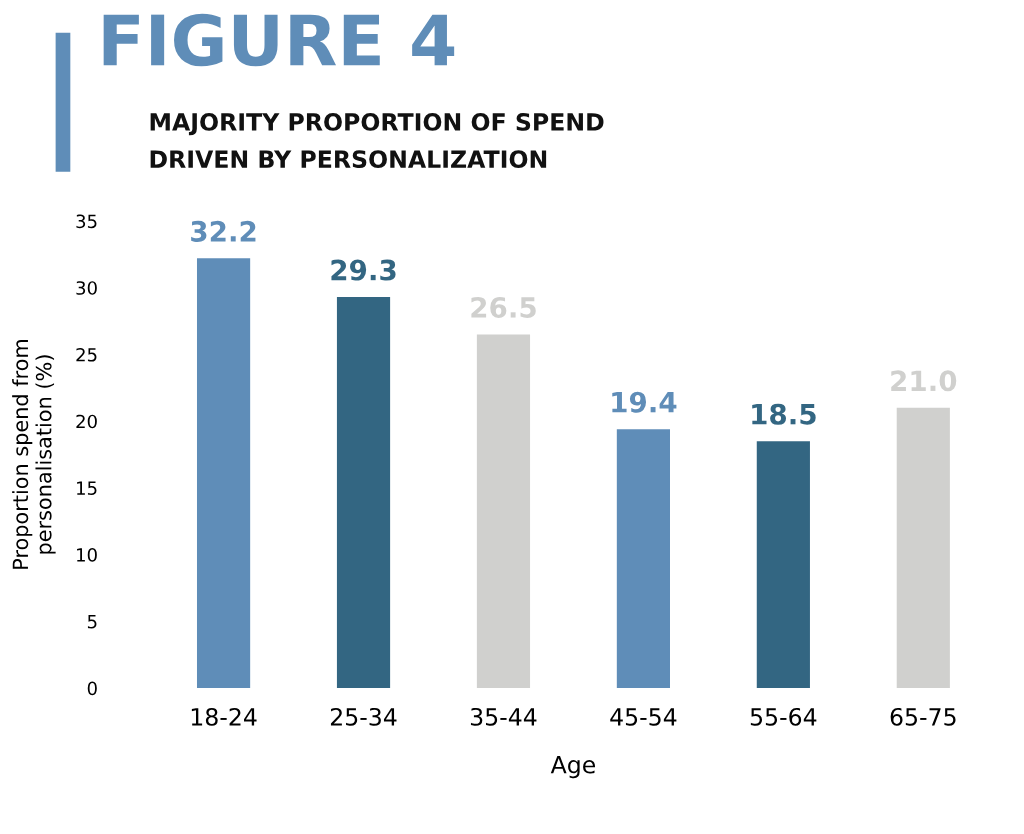 The image size is (1024, 834). What do you see at coordinates (363, 270) in the screenshot?
I see `data-label: 29.3` at bounding box center [363, 270].